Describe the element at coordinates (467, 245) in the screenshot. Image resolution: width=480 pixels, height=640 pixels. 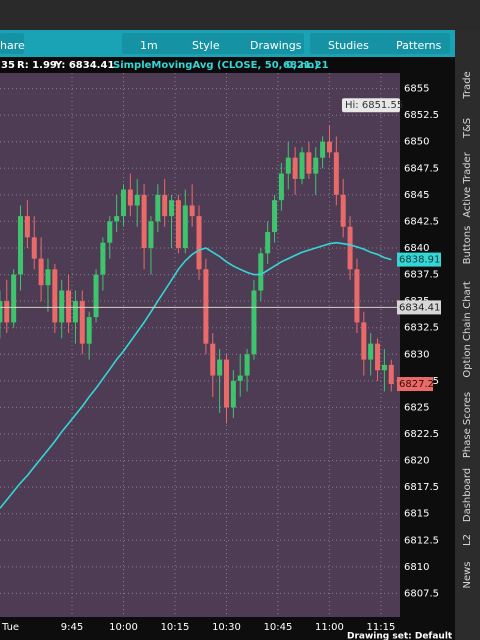
I see `side-tab: Buttons` at that location.